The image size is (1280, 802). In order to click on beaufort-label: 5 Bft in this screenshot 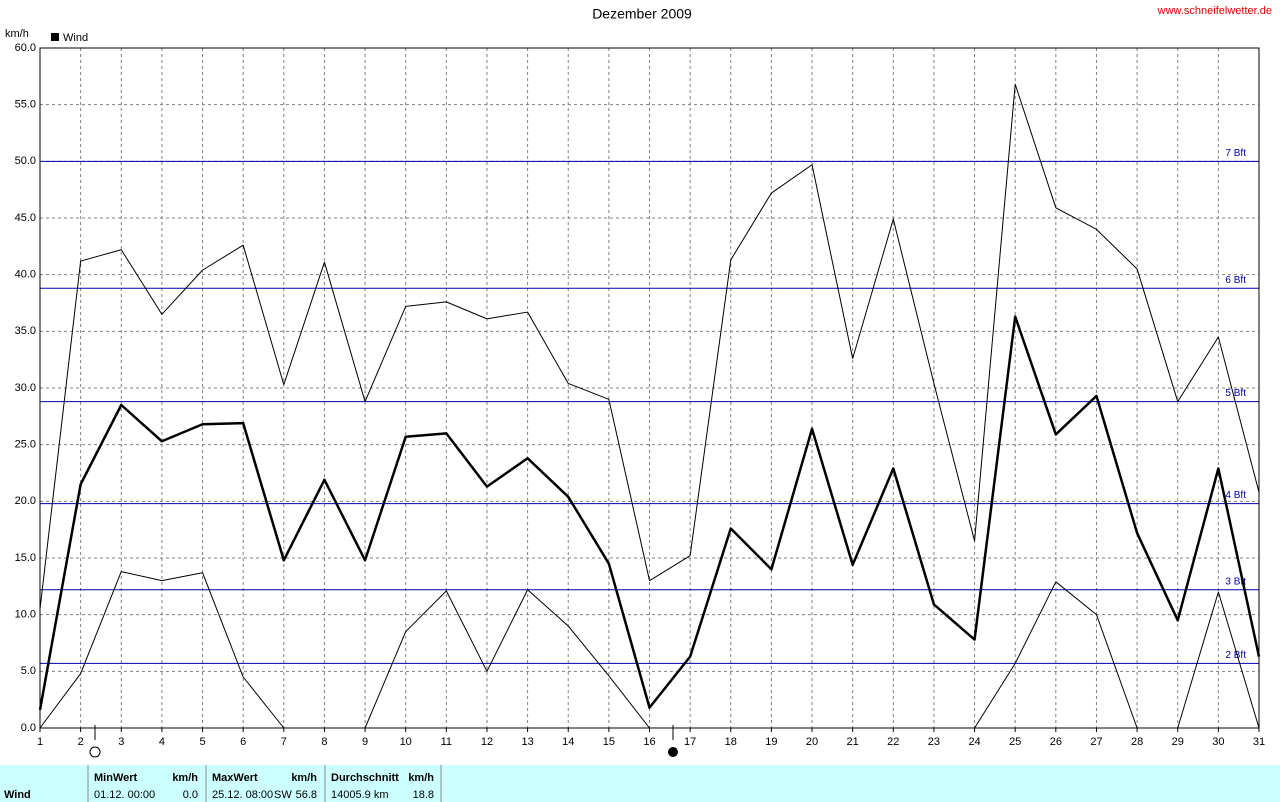, I will do `click(1235, 393)`.